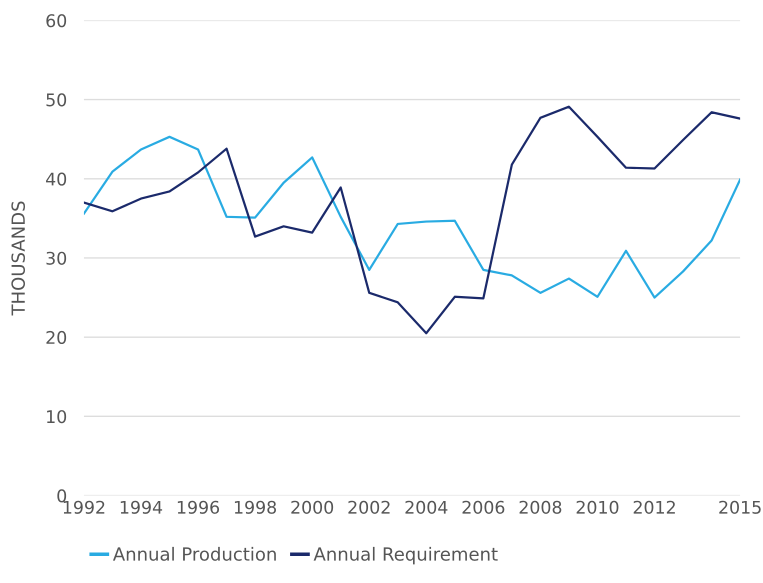 The width and height of the screenshot is (763, 583). I want to click on x-tick-label: 1998, so click(255, 507).